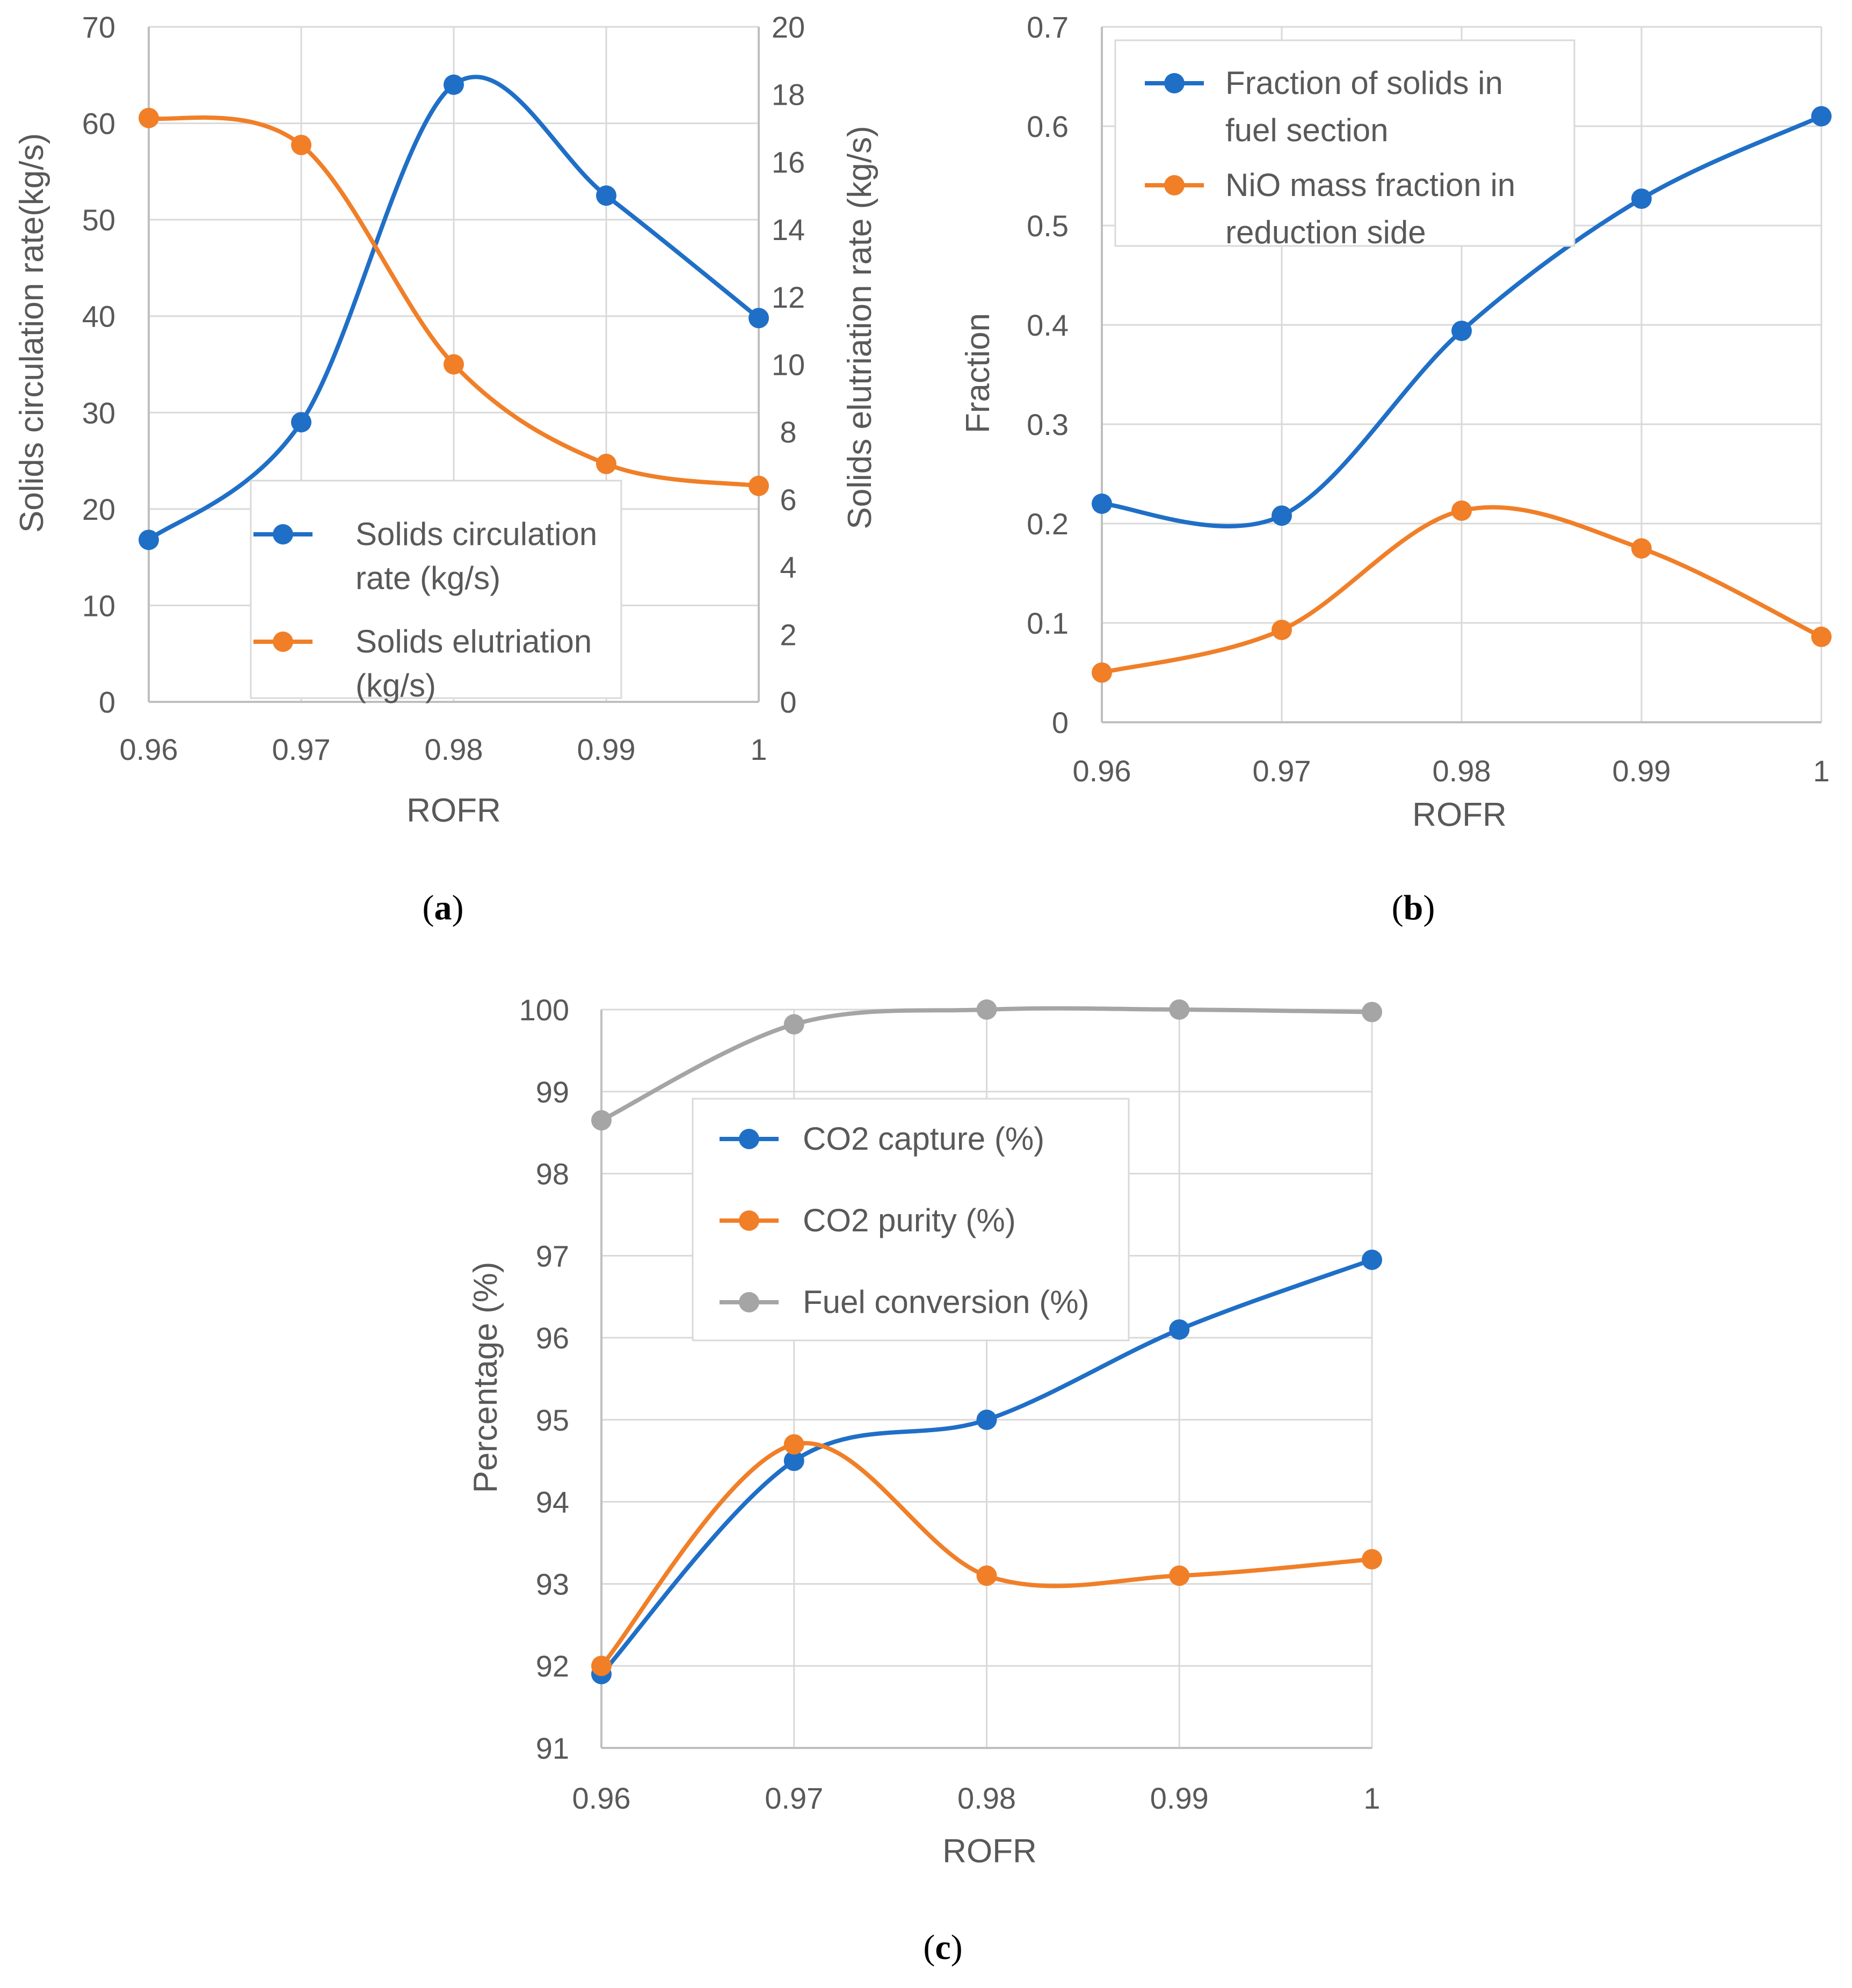  What do you see at coordinates (98, 220) in the screenshot?
I see `chart-a-y-tick-label: 50` at bounding box center [98, 220].